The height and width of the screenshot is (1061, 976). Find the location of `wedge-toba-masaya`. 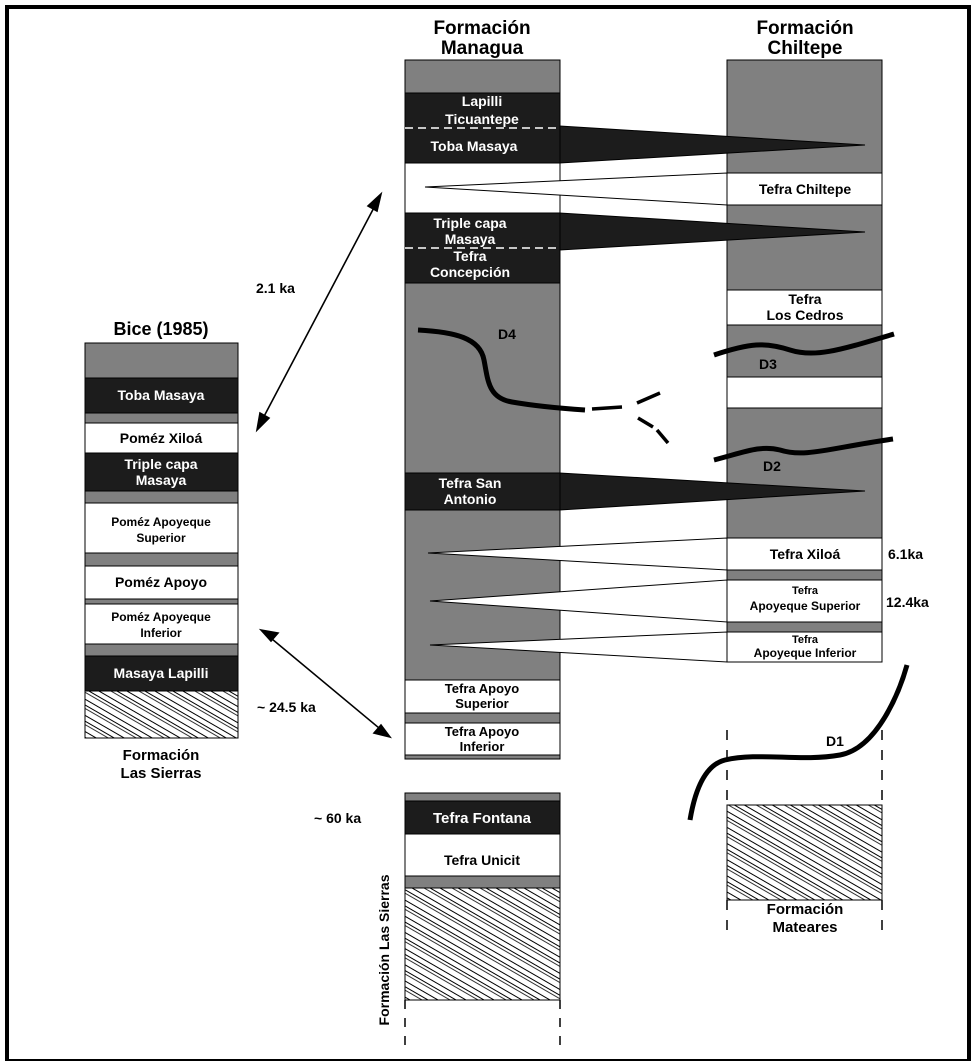

wedge-toba-masaya is located at coordinates (712, 144).